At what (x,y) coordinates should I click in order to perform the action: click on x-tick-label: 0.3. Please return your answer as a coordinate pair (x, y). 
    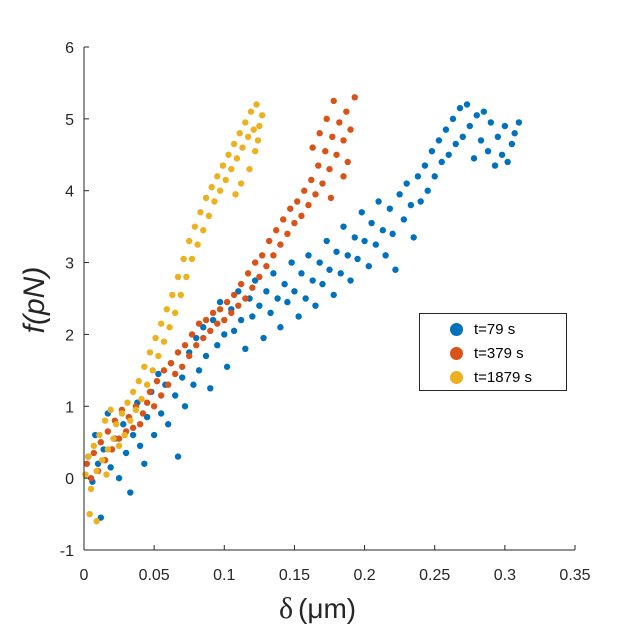
    Looking at the image, I should click on (505, 575).